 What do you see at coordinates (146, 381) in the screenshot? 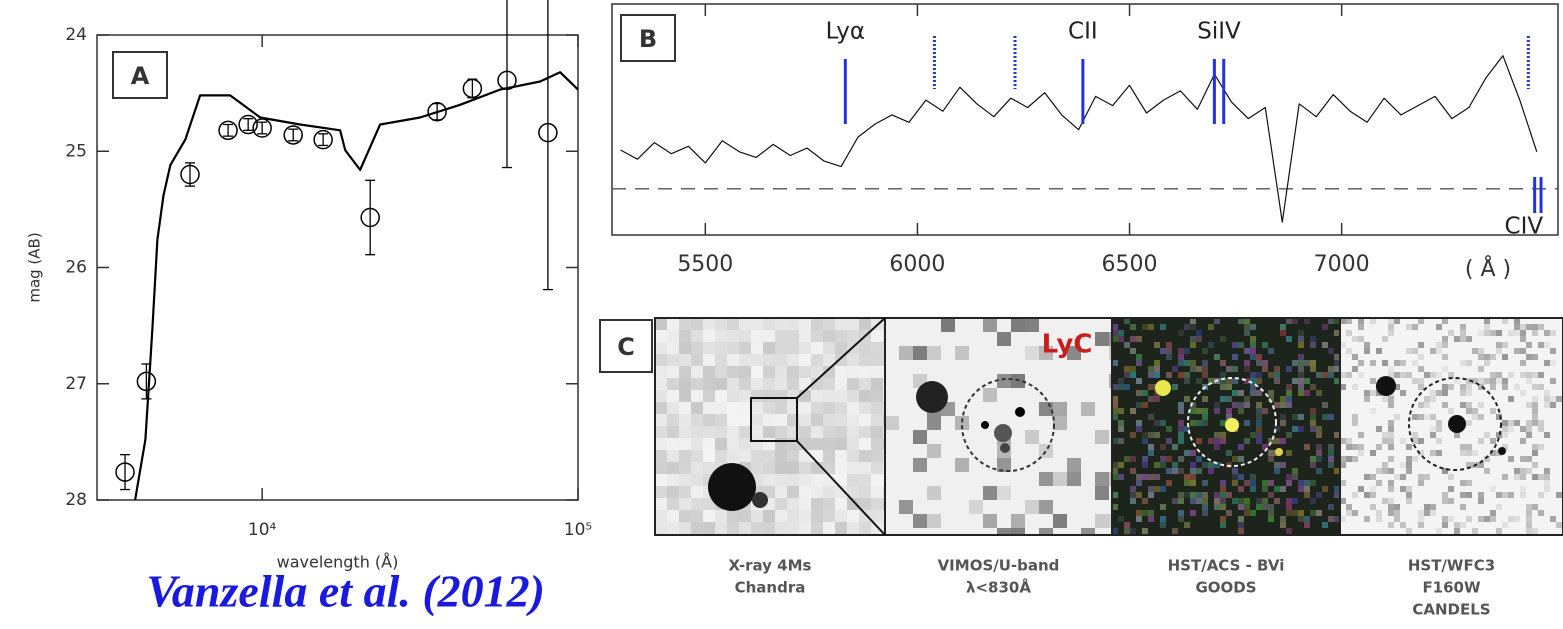
I see `data-point` at bounding box center [146, 381].